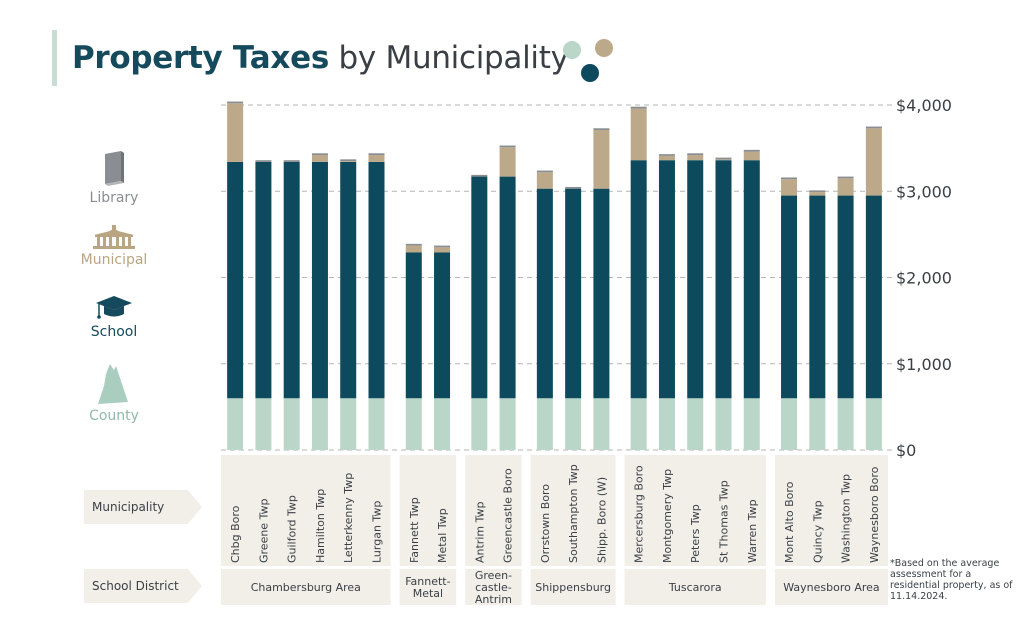  What do you see at coordinates (376, 280) in the screenshot?
I see `bar-lurgan-twp-school` at bounding box center [376, 280].